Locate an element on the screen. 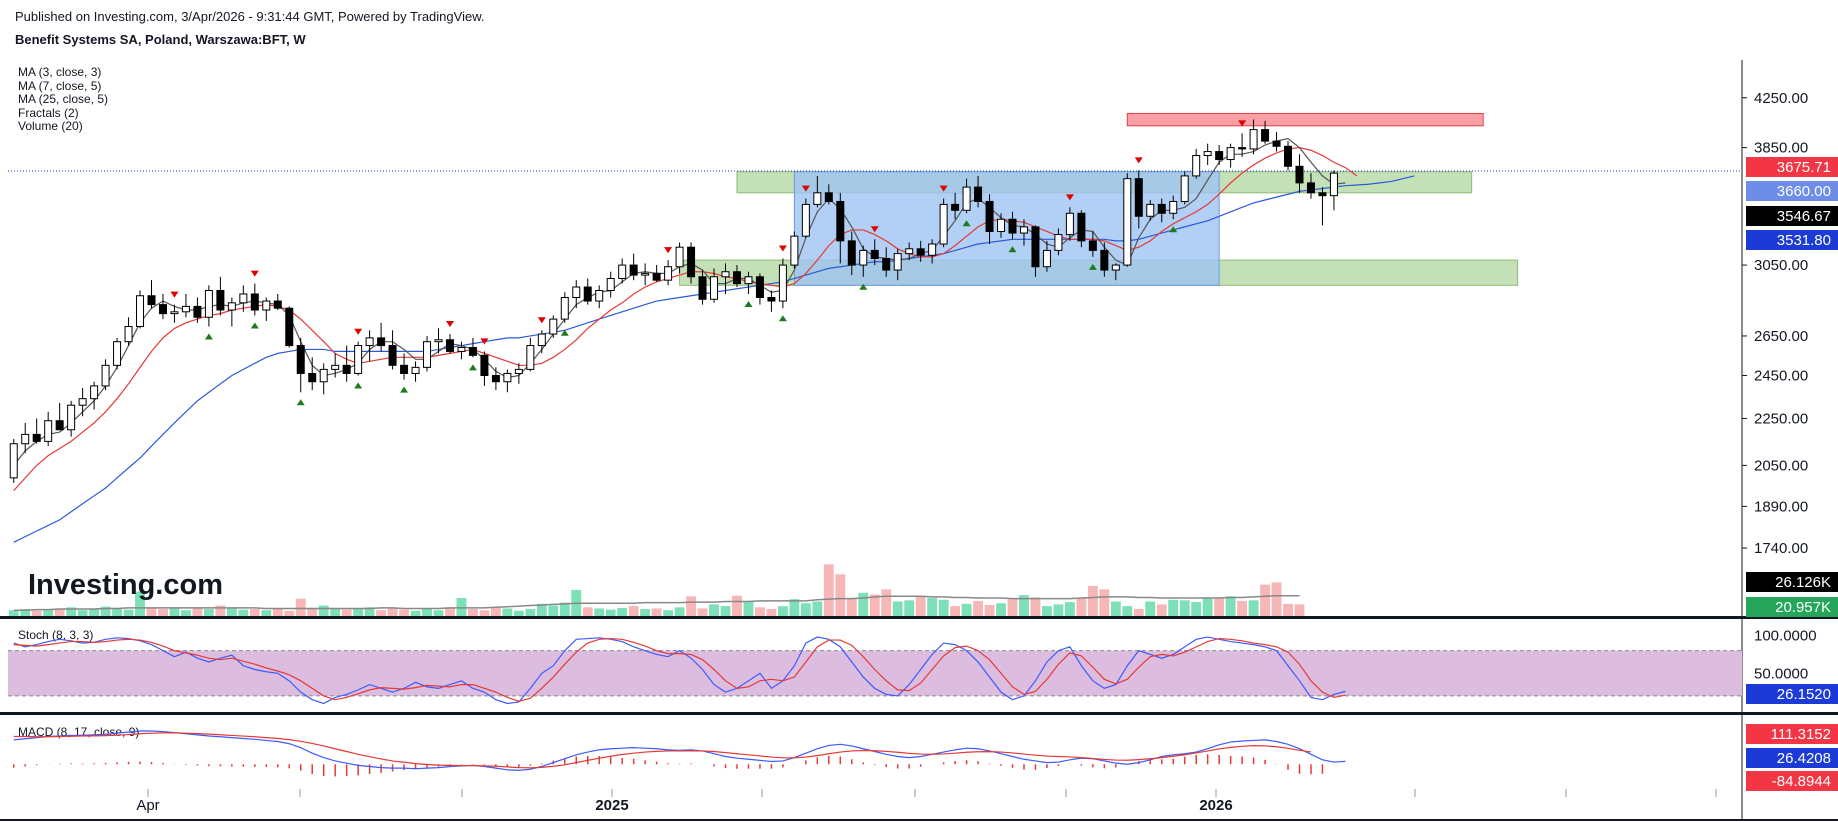 The height and width of the screenshot is (823, 1838). x-axis-label: 2026 is located at coordinates (1215, 805).